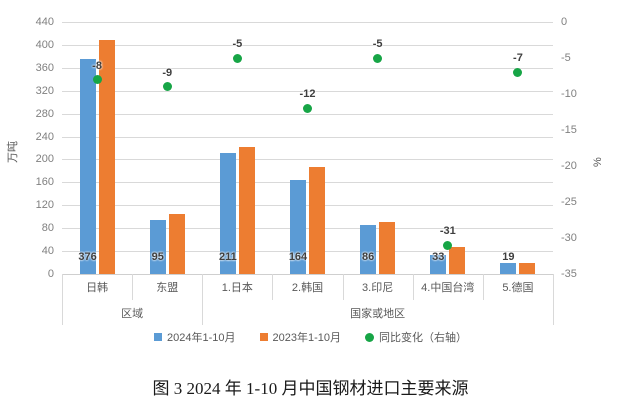 The image size is (621, 417). I want to click on bar-2024年1-10月-2.韩国, so click(298, 227).